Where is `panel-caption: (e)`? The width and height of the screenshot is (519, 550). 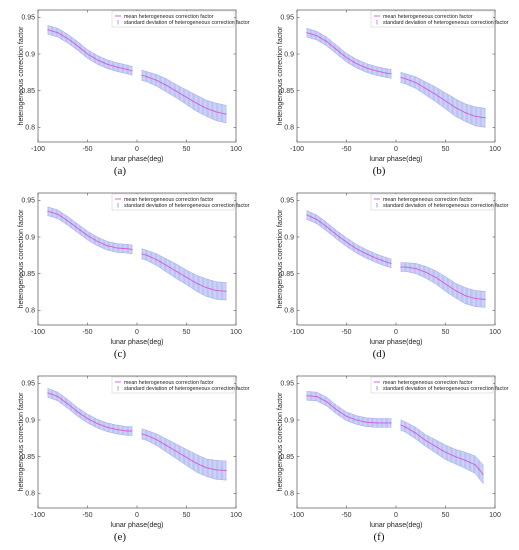
panel-caption: (e) is located at coordinates (120, 537).